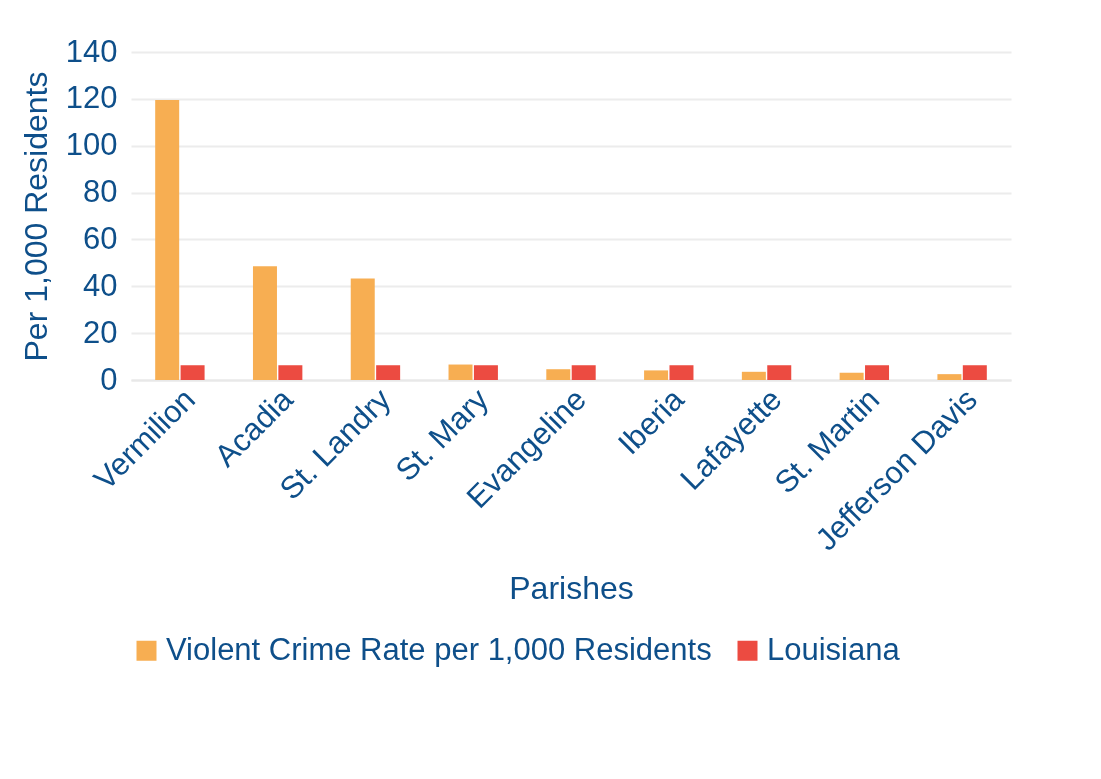  What do you see at coordinates (109, 379) in the screenshot?
I see `y-tick-label: 0` at bounding box center [109, 379].